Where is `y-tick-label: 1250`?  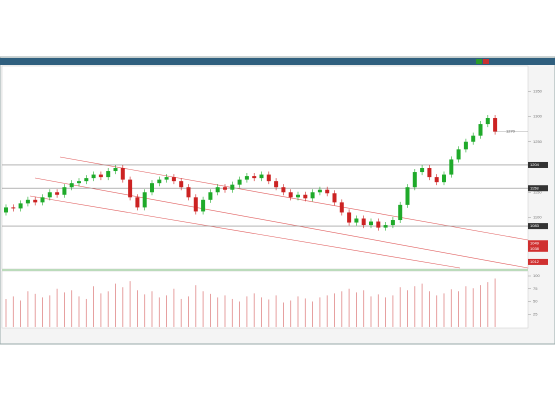
y-tick-label: 1250 is located at coordinates (538, 141).